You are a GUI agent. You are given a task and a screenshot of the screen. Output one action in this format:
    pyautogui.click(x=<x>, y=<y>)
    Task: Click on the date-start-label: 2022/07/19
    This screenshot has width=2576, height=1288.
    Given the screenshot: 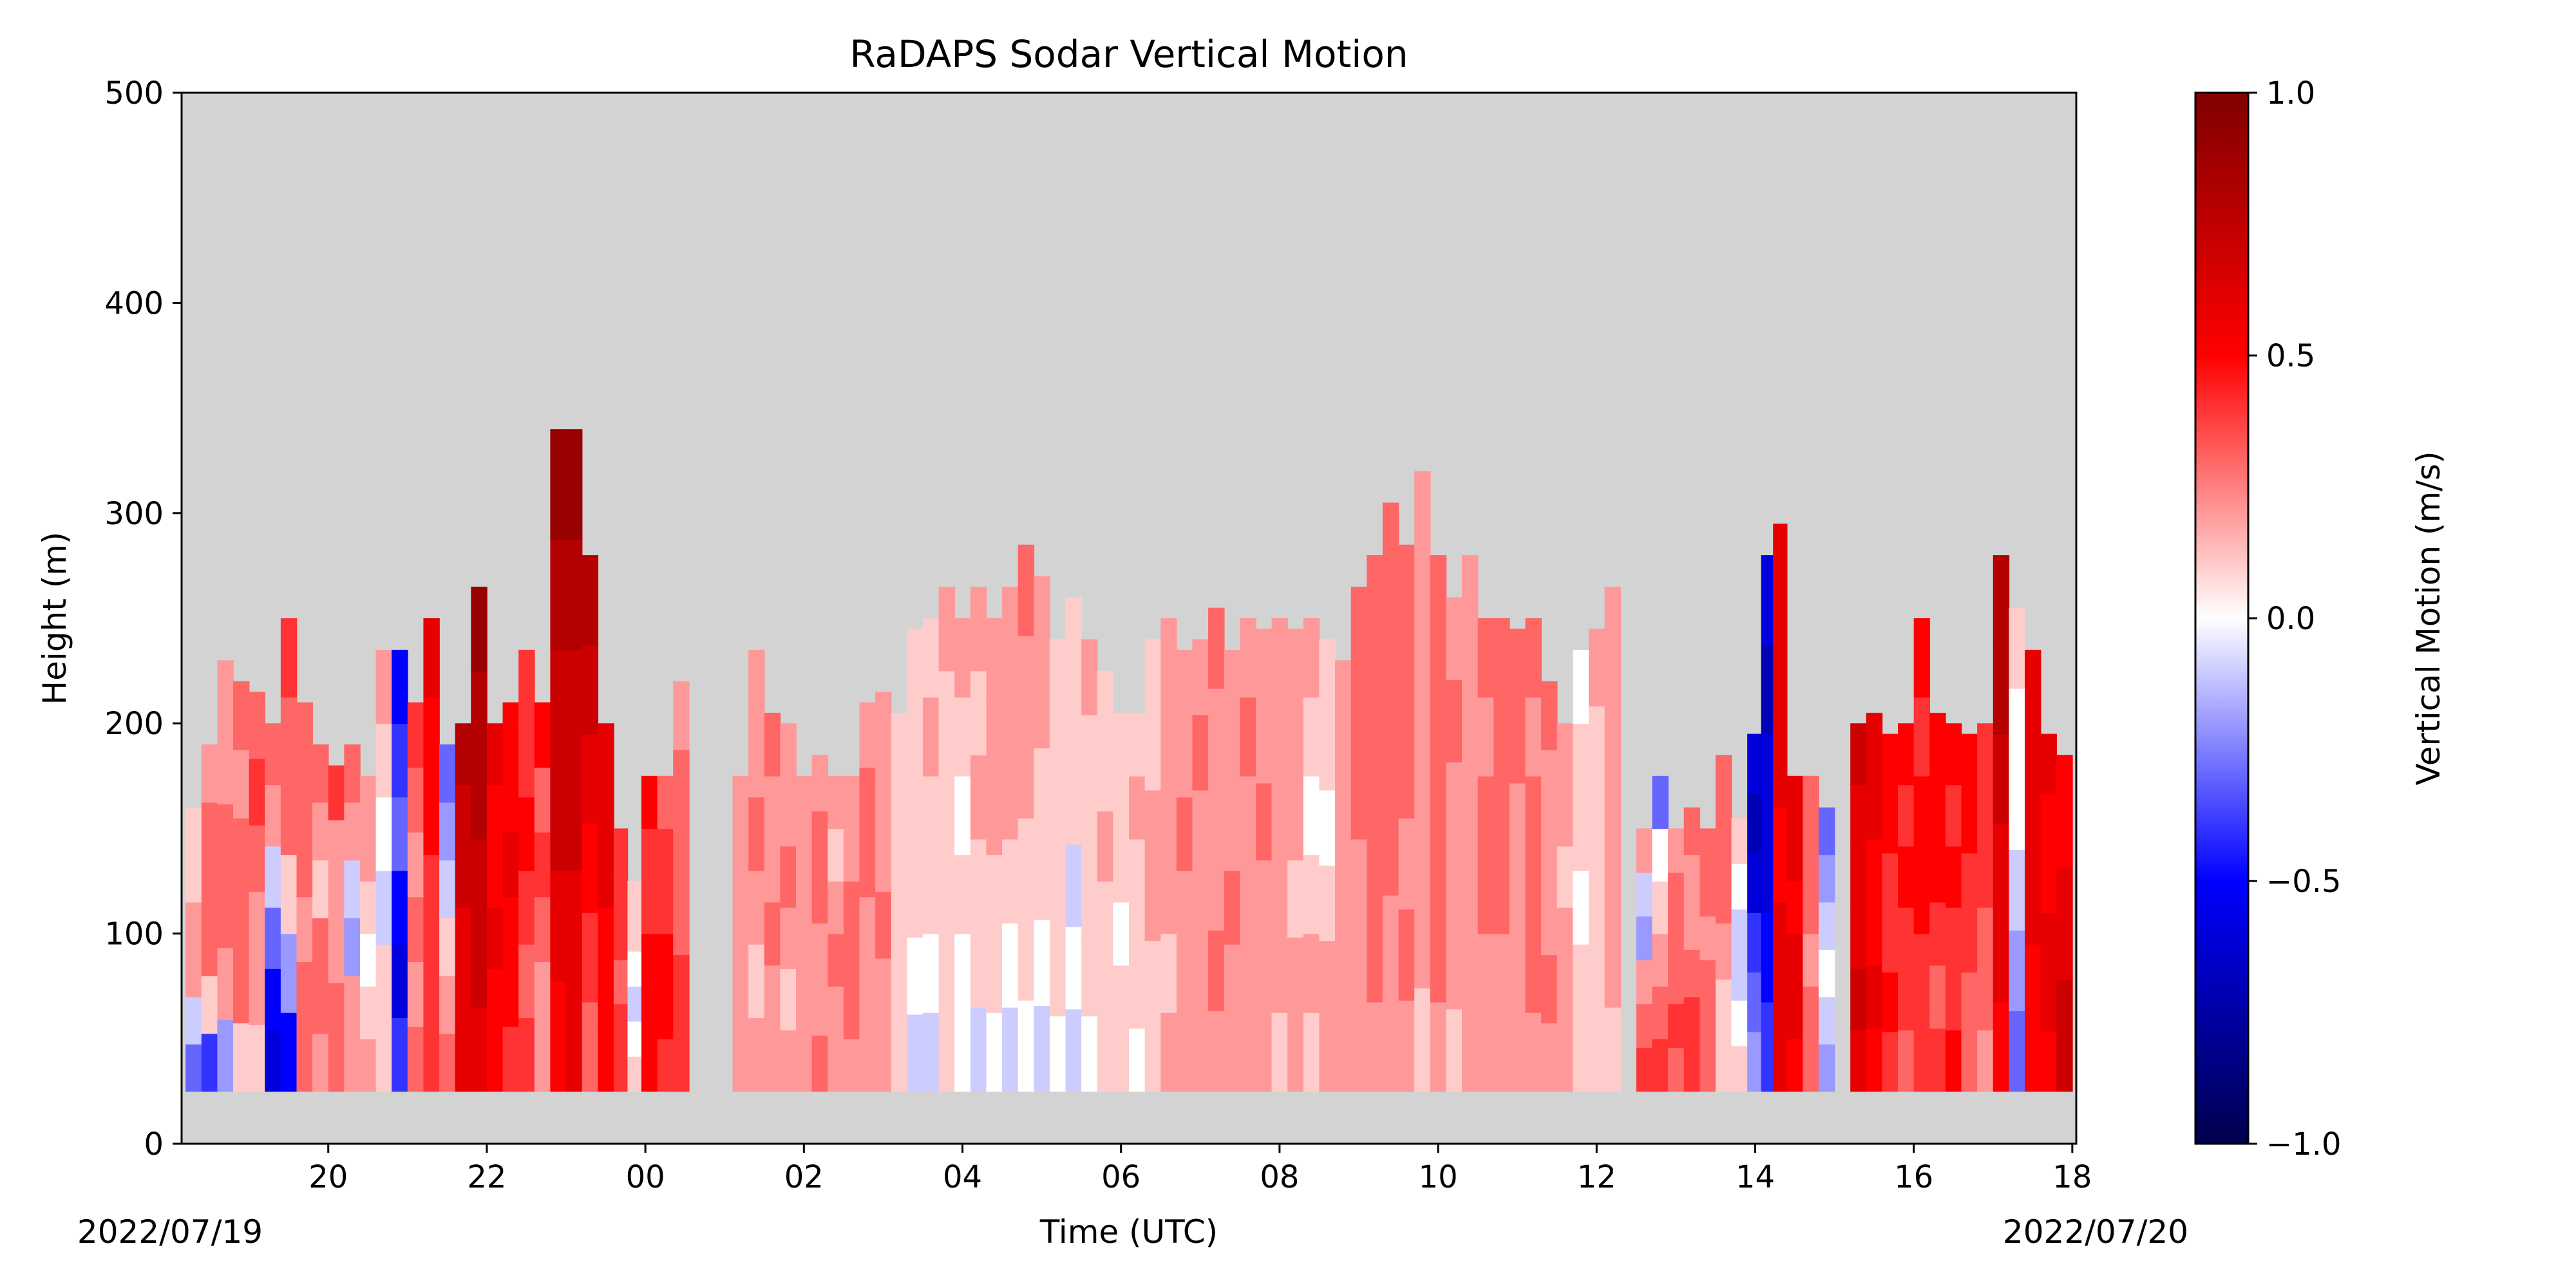 What is the action you would take?
    pyautogui.click(x=170, y=1232)
    